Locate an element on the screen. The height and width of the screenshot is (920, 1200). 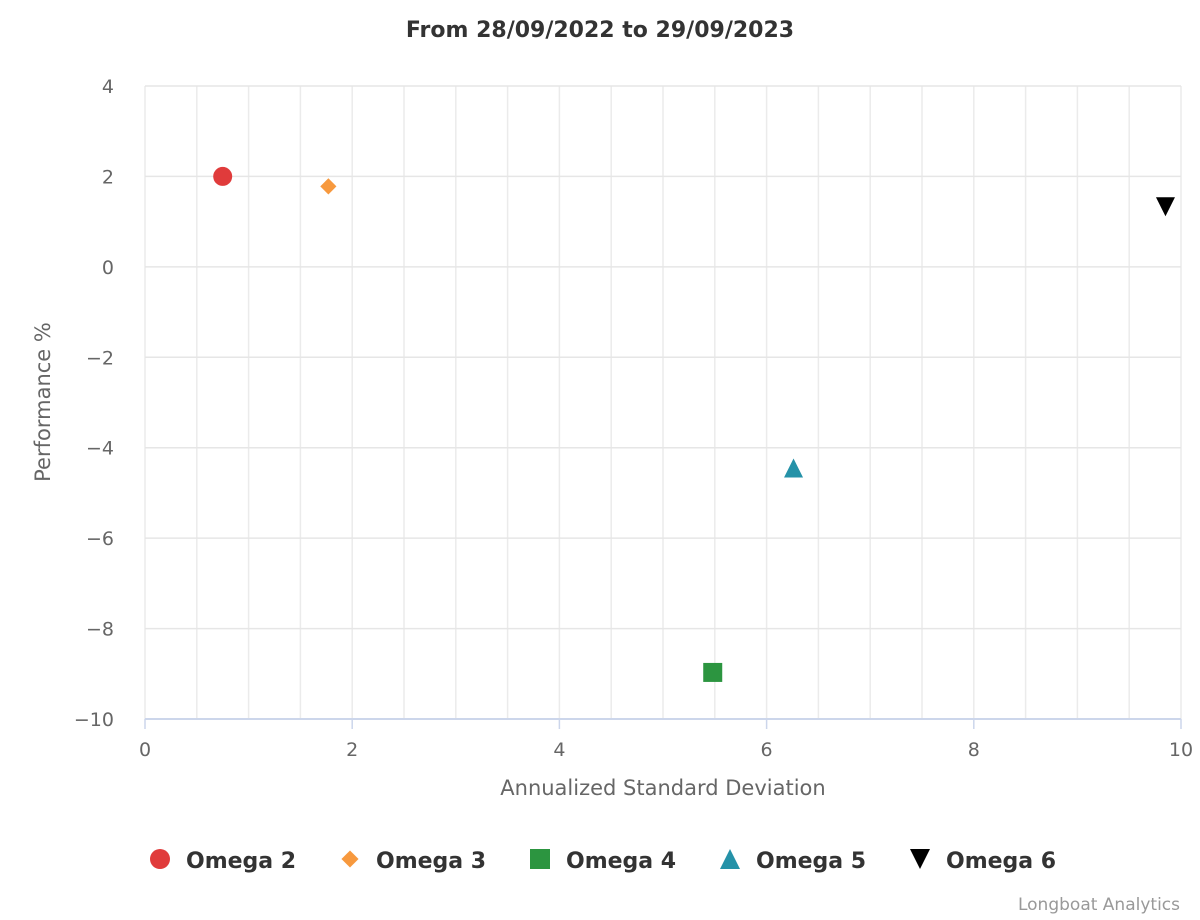
y-tick-label: −10 is located at coordinates (94, 720).